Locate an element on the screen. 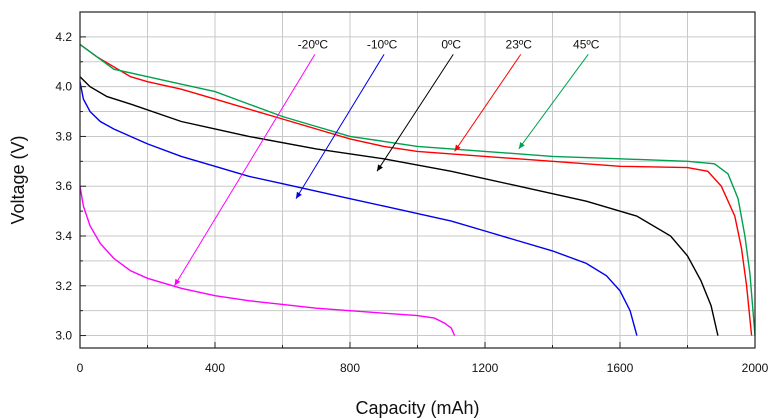 This screenshot has height=420, width=780. legend-label: 45ºC is located at coordinates (586, 44).